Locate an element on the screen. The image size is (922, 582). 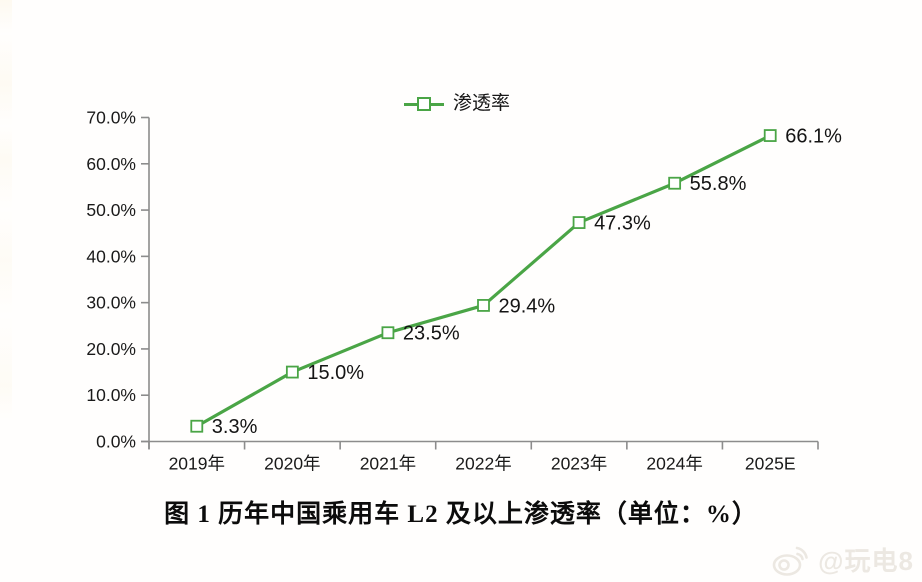
chart-caption: 图 1 历年中国乘用车 L2 及以上渗透率（单位：%） is located at coordinates (461, 514).